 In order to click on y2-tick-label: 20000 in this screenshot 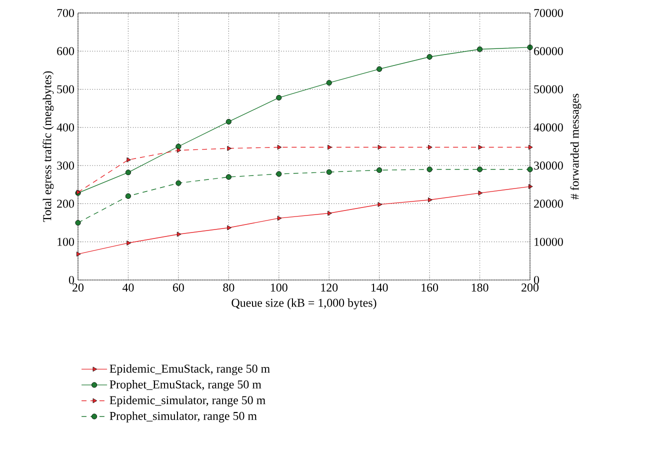, I will do `click(548, 204)`.